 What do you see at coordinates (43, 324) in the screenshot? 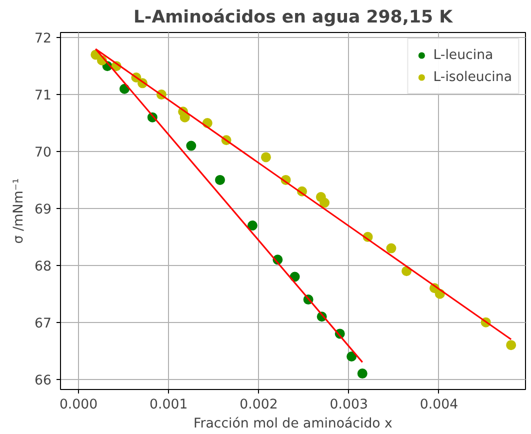
I see `y-tick-label: 67` at bounding box center [43, 324].